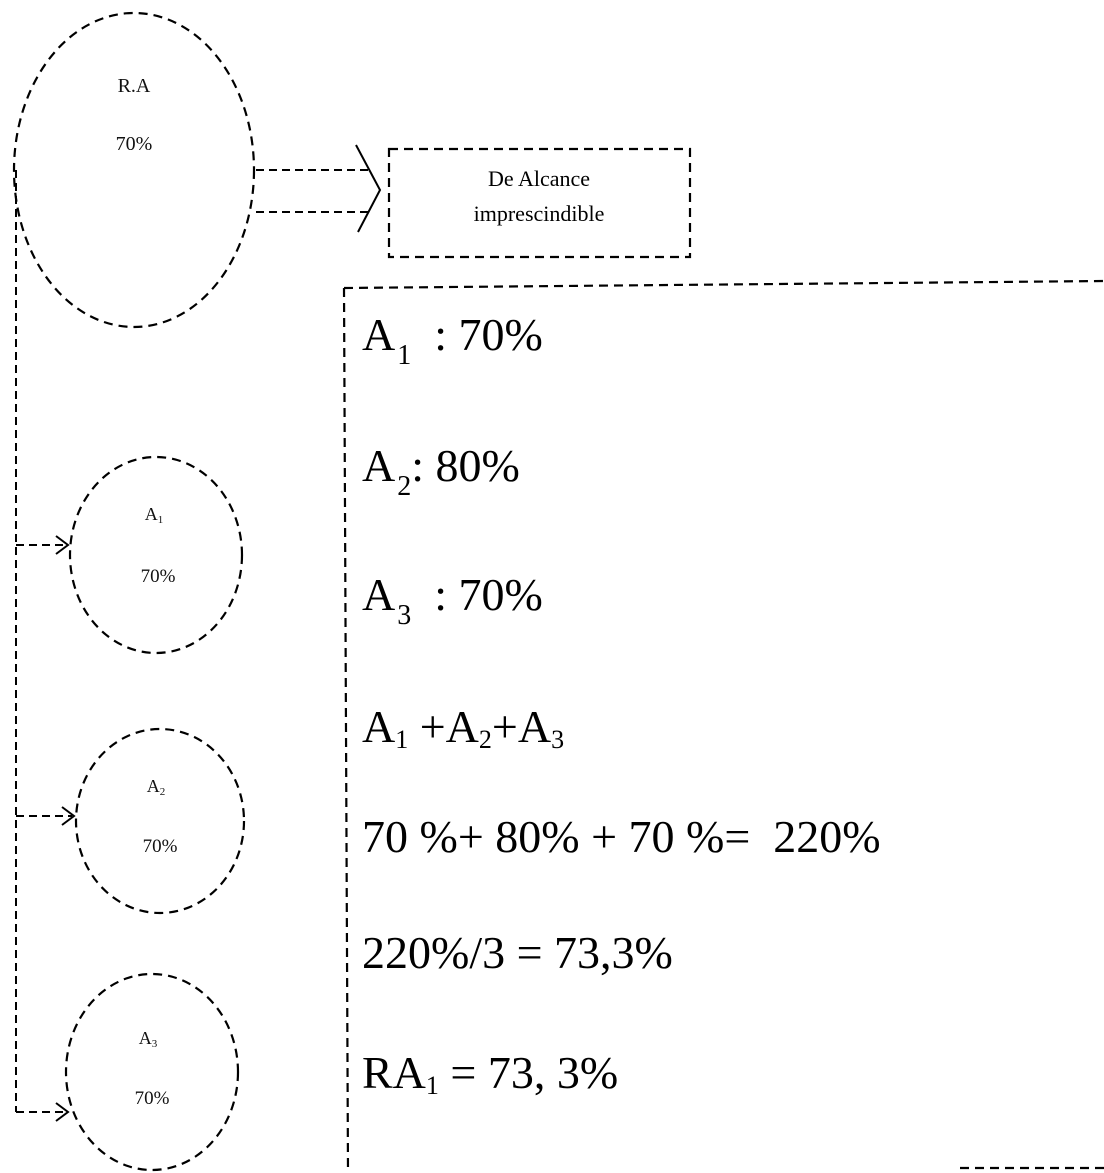  Describe the element at coordinates (156, 787) in the screenshot. I see `child-label-a2: A2` at that location.